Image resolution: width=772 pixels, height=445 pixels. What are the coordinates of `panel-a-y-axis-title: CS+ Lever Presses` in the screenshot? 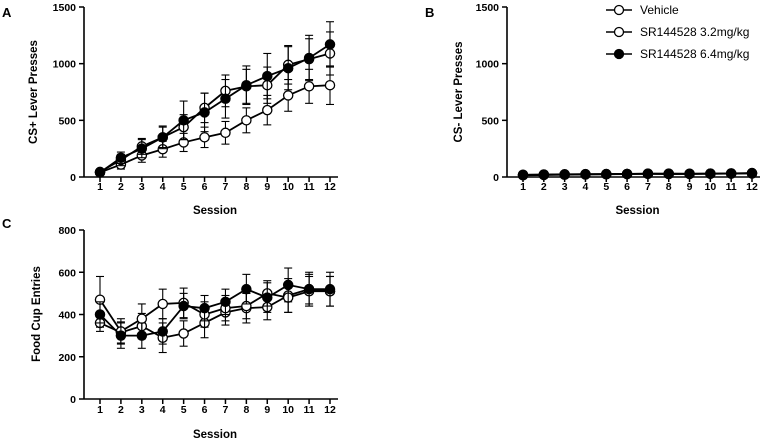 It's located at (34, 92).